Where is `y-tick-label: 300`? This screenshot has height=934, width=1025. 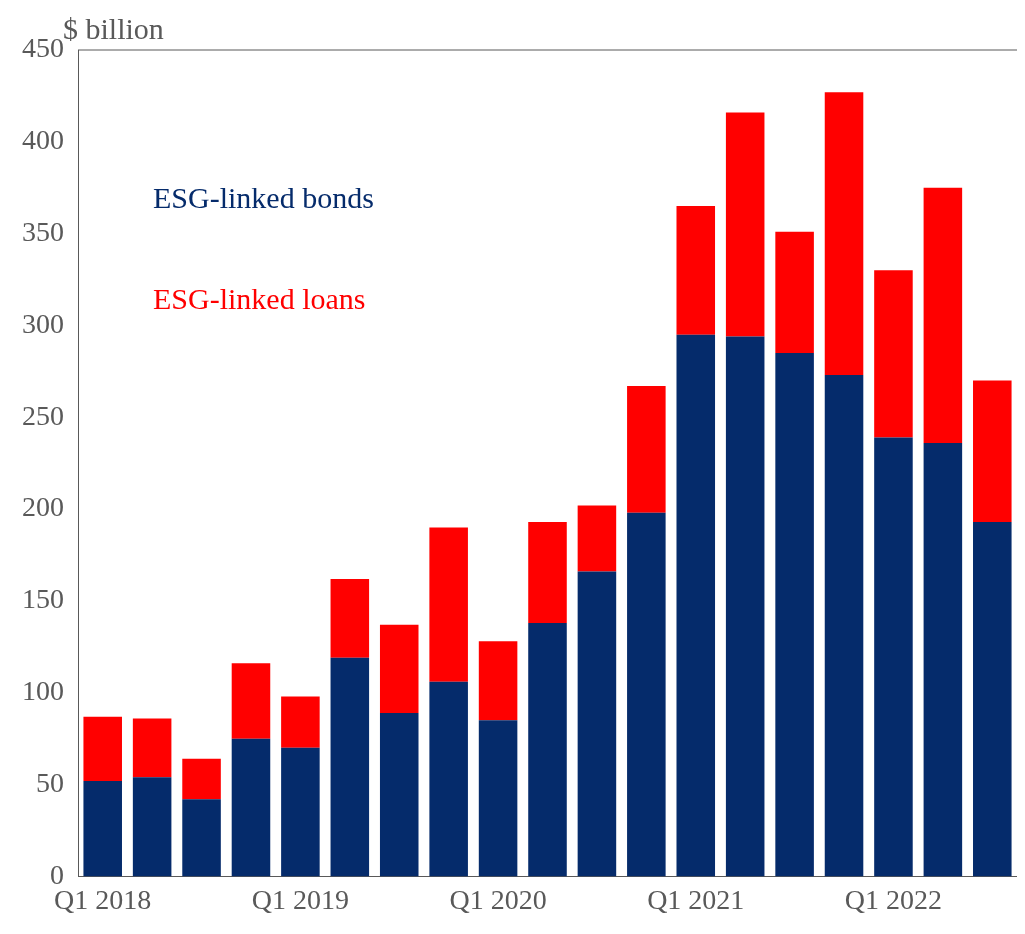 y-tick-label: 300 is located at coordinates (43, 323).